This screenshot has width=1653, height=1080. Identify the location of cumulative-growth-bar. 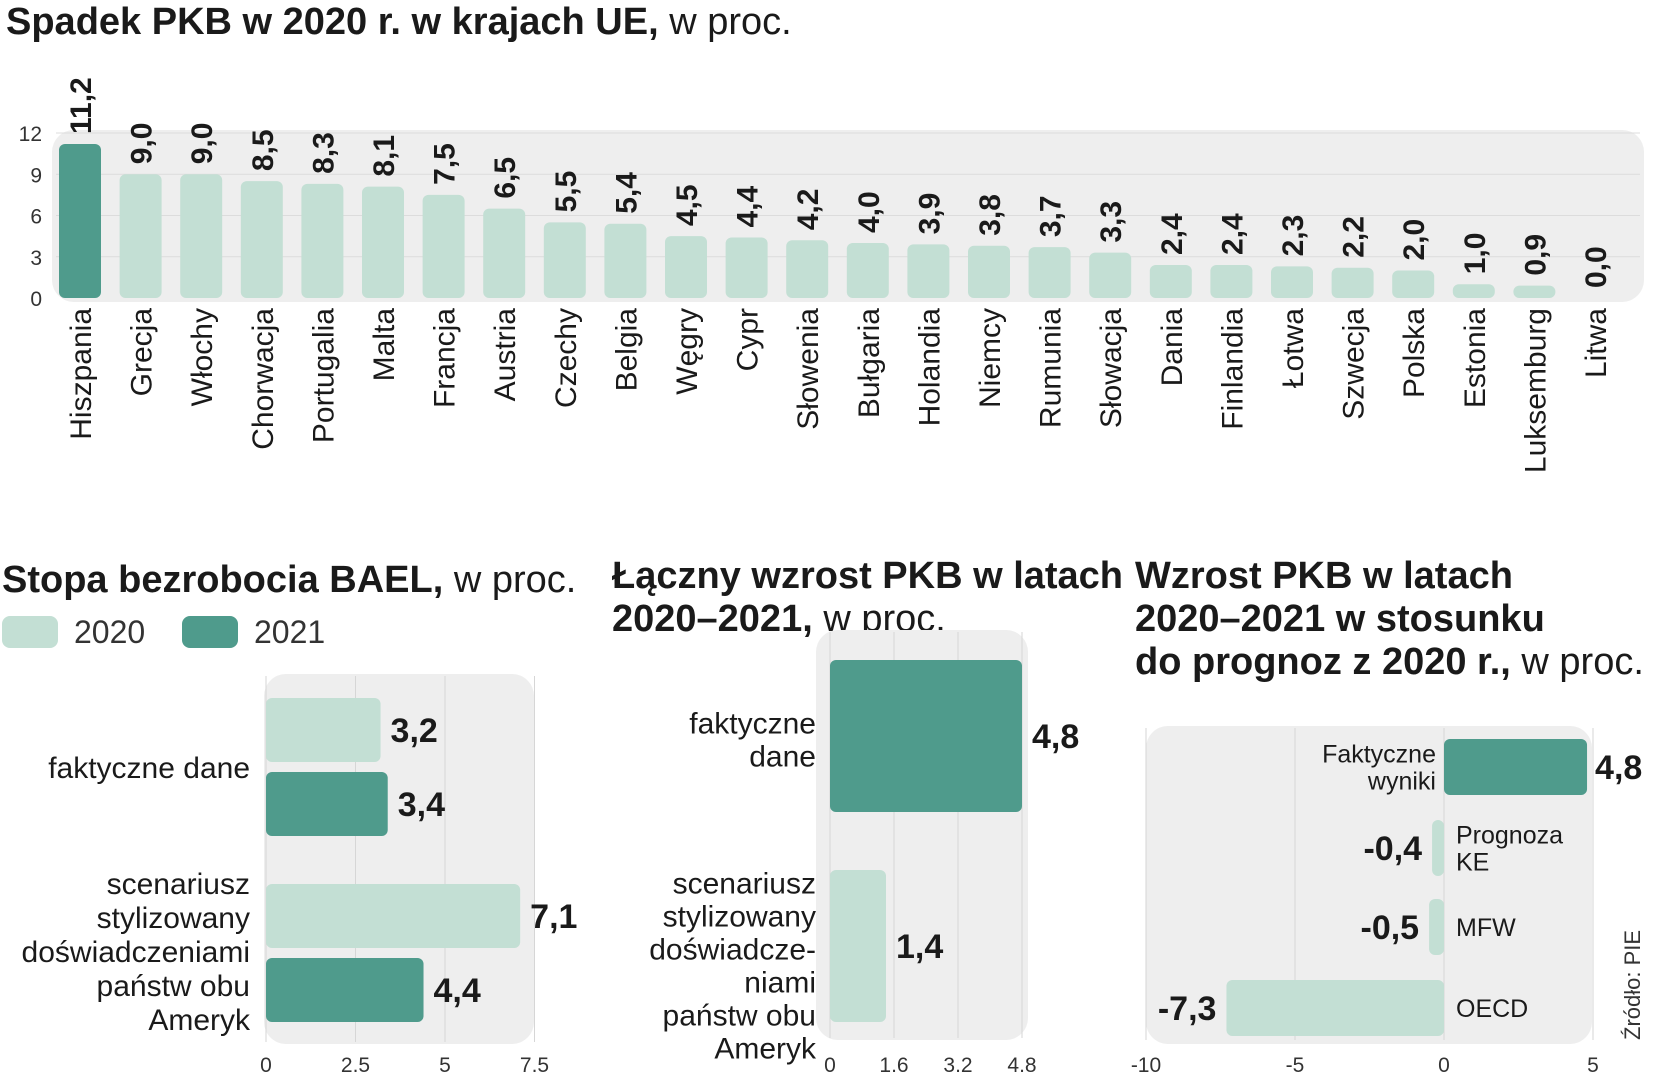
(858, 946).